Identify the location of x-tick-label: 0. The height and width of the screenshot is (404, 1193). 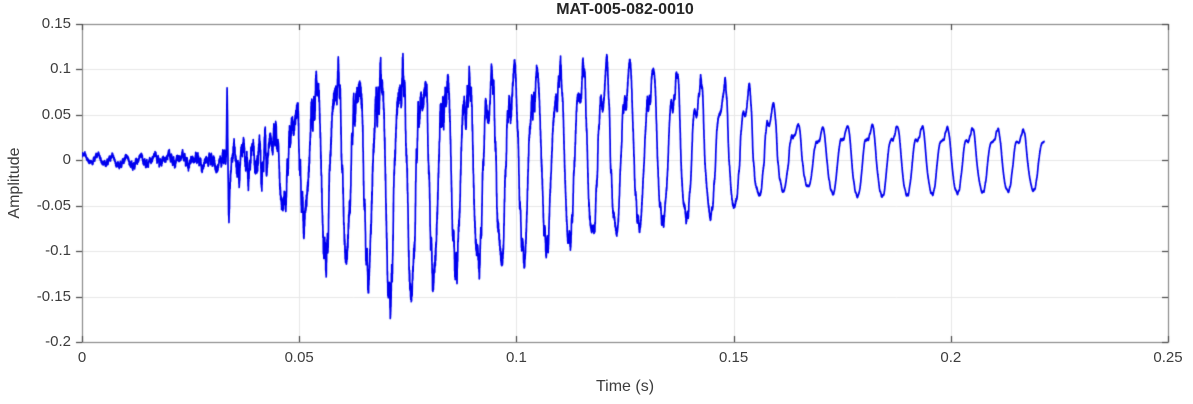
(82, 357).